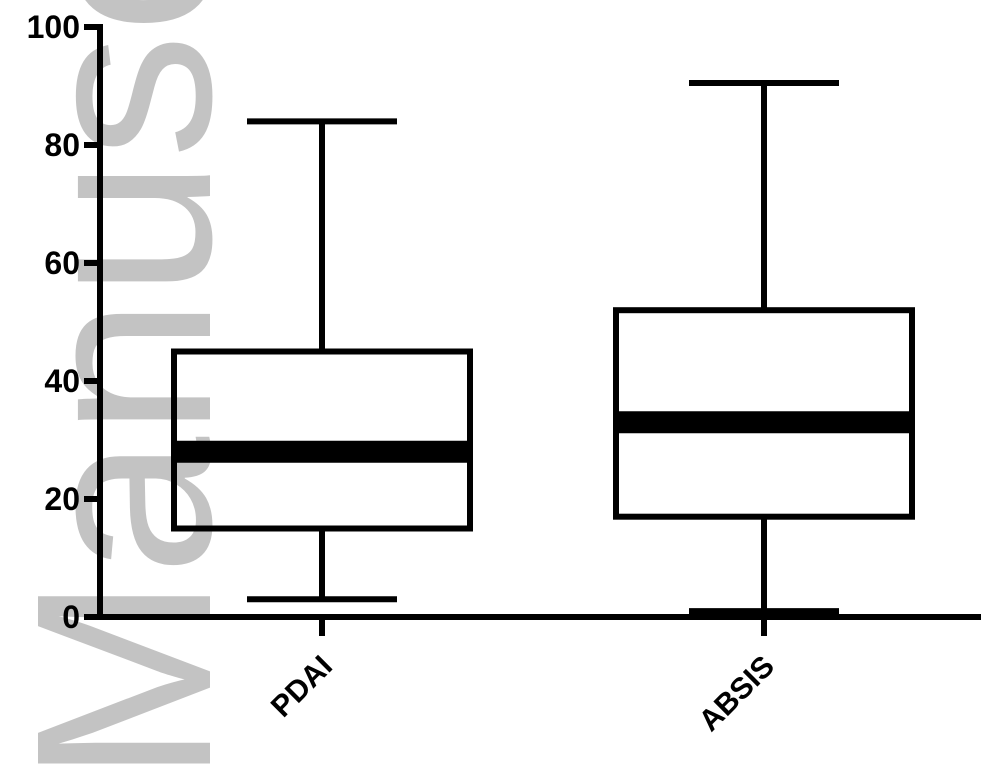 This screenshot has width=981, height=784. Describe the element at coordinates (62, 263) in the screenshot. I see `y-tick-label: 60` at that location.